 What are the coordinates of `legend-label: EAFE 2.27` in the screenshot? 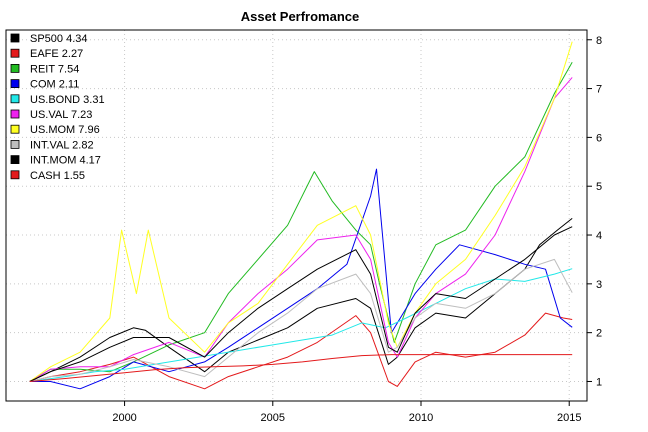 It's located at (56, 54).